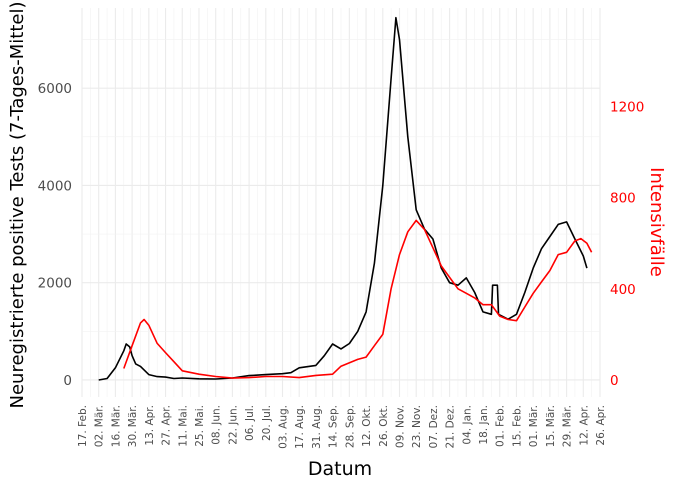 Image resolution: width=680 pixels, height=490 pixels. Describe the element at coordinates (656, 222) in the screenshot. I see `right-axis-title: Intensivfälle` at that location.